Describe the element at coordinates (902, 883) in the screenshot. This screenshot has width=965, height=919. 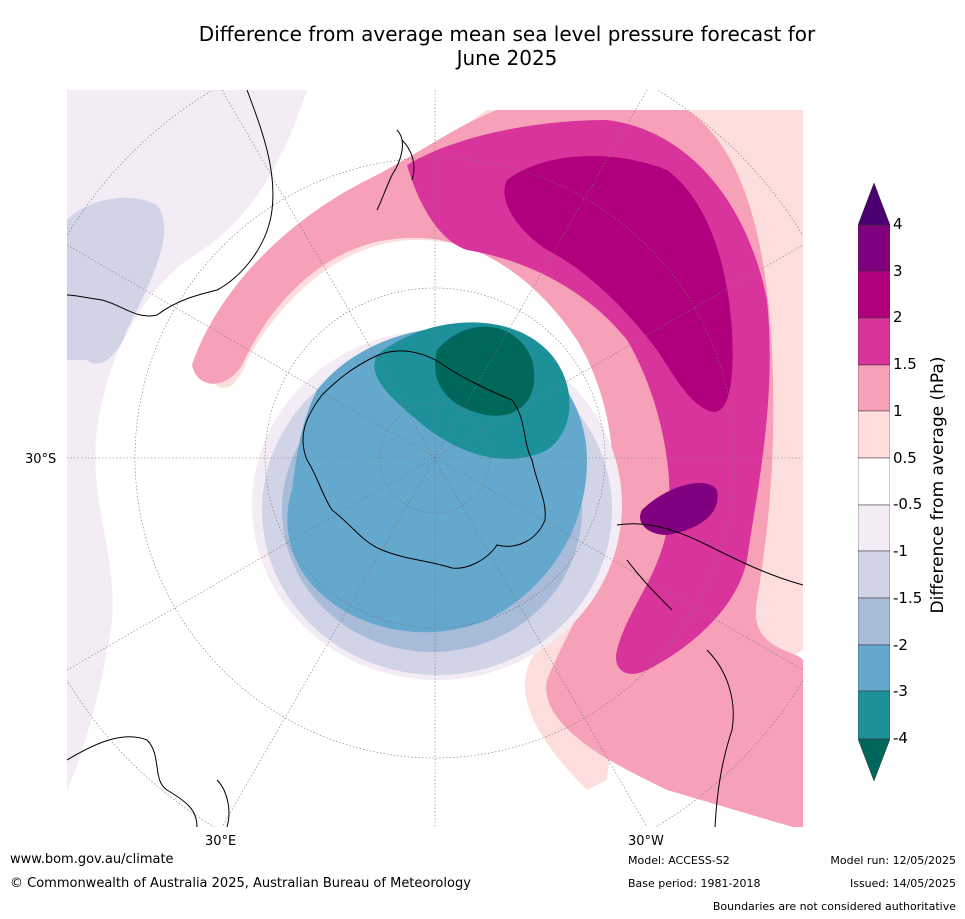
I see `footer-issued: Issued: 14/05/2025` at that location.